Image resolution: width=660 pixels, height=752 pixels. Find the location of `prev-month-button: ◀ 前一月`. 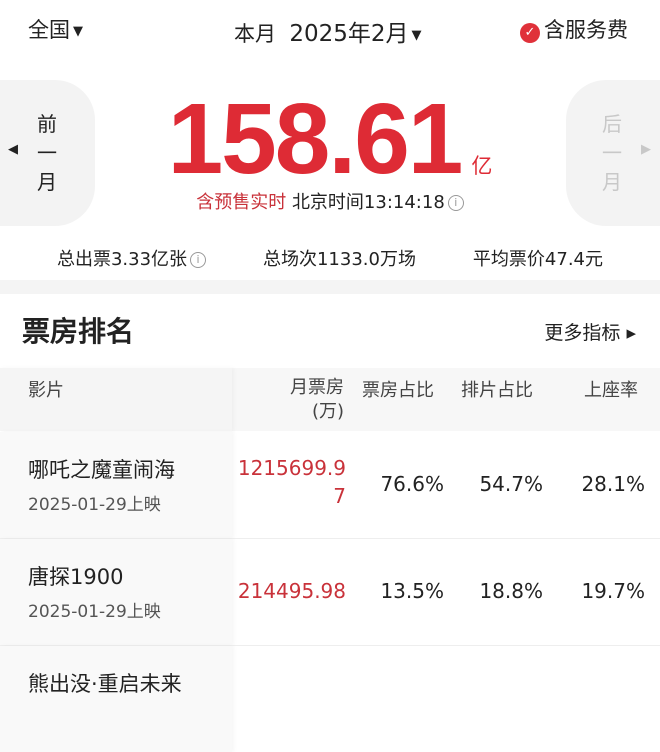

prev-month-button: ◀ 前一月 is located at coordinates (47, 153).